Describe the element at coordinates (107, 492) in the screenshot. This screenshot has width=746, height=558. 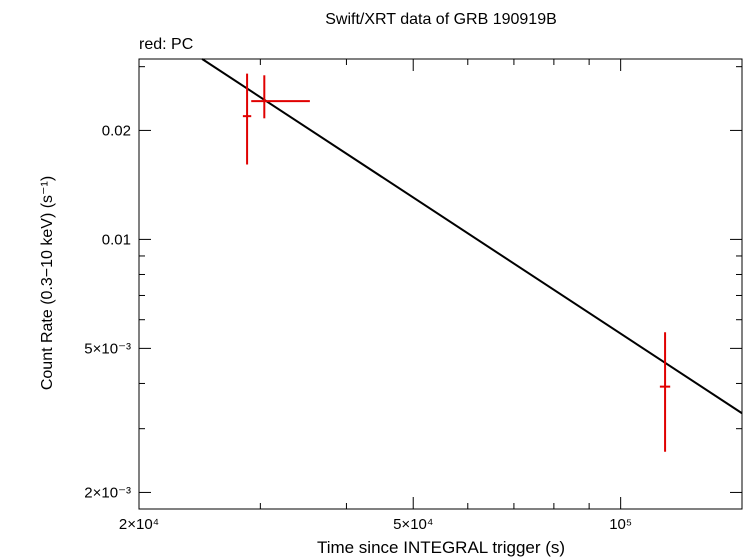
I see `y-tick-label-0: 2×10⁻³` at that location.